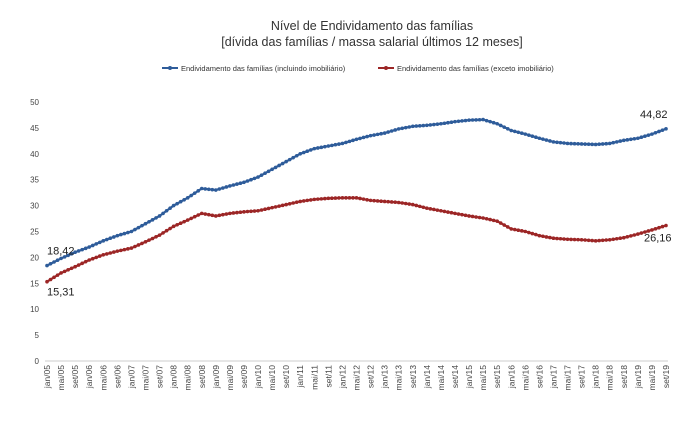 This screenshot has height=422, width=694. Describe the element at coordinates (497, 376) in the screenshot. I see `x-tick-label: set/15` at that location.